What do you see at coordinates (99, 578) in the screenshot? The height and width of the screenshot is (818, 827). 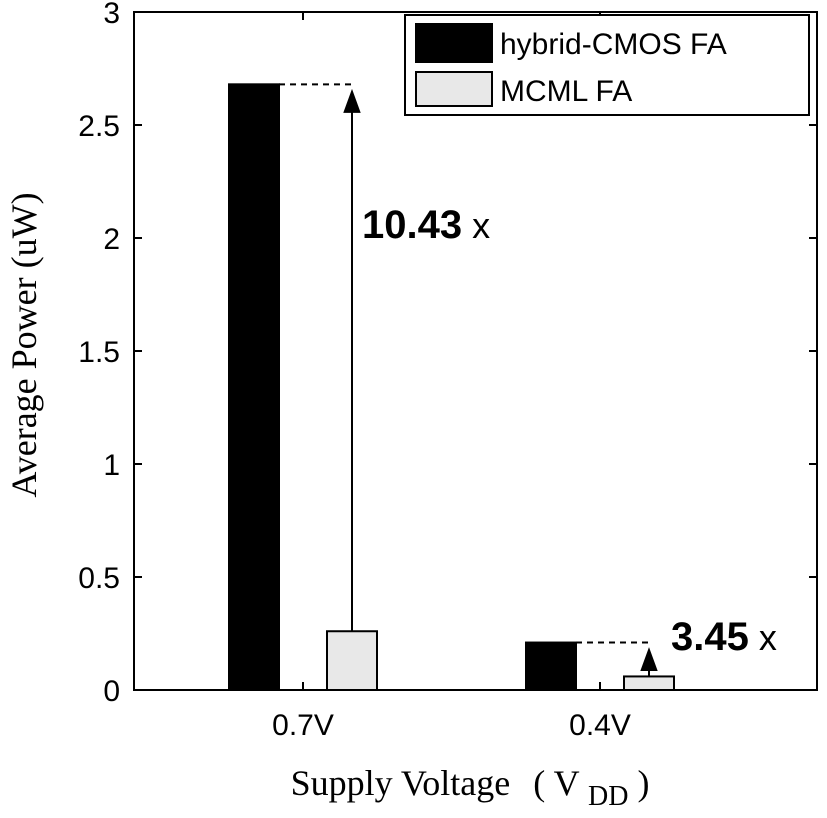 I see `y-tick-label: 0.5` at bounding box center [99, 578].